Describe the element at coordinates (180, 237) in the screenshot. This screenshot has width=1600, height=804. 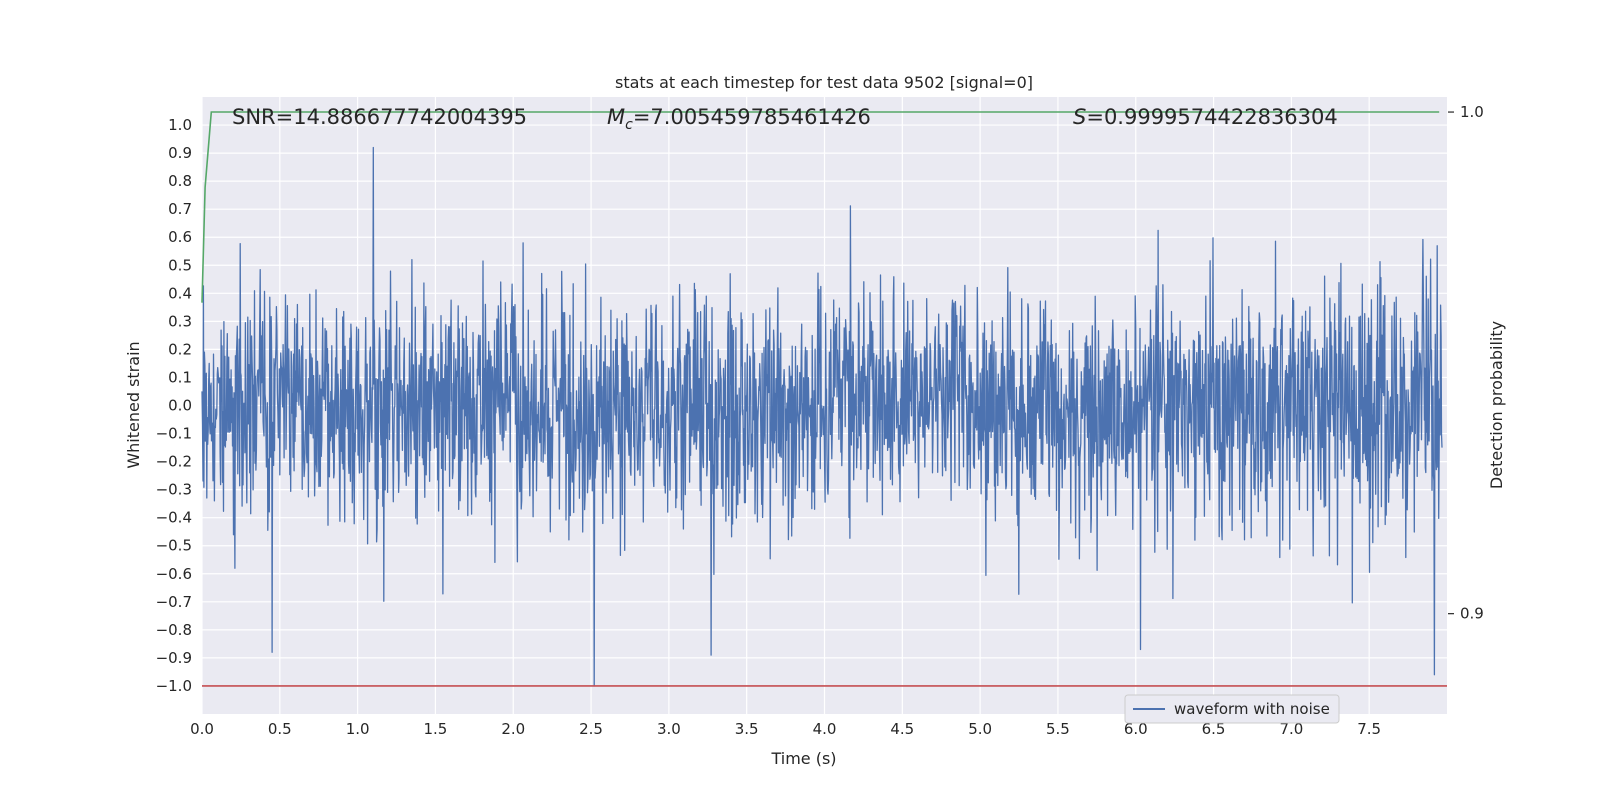
I see `y-tick-label: 0.6` at that location.